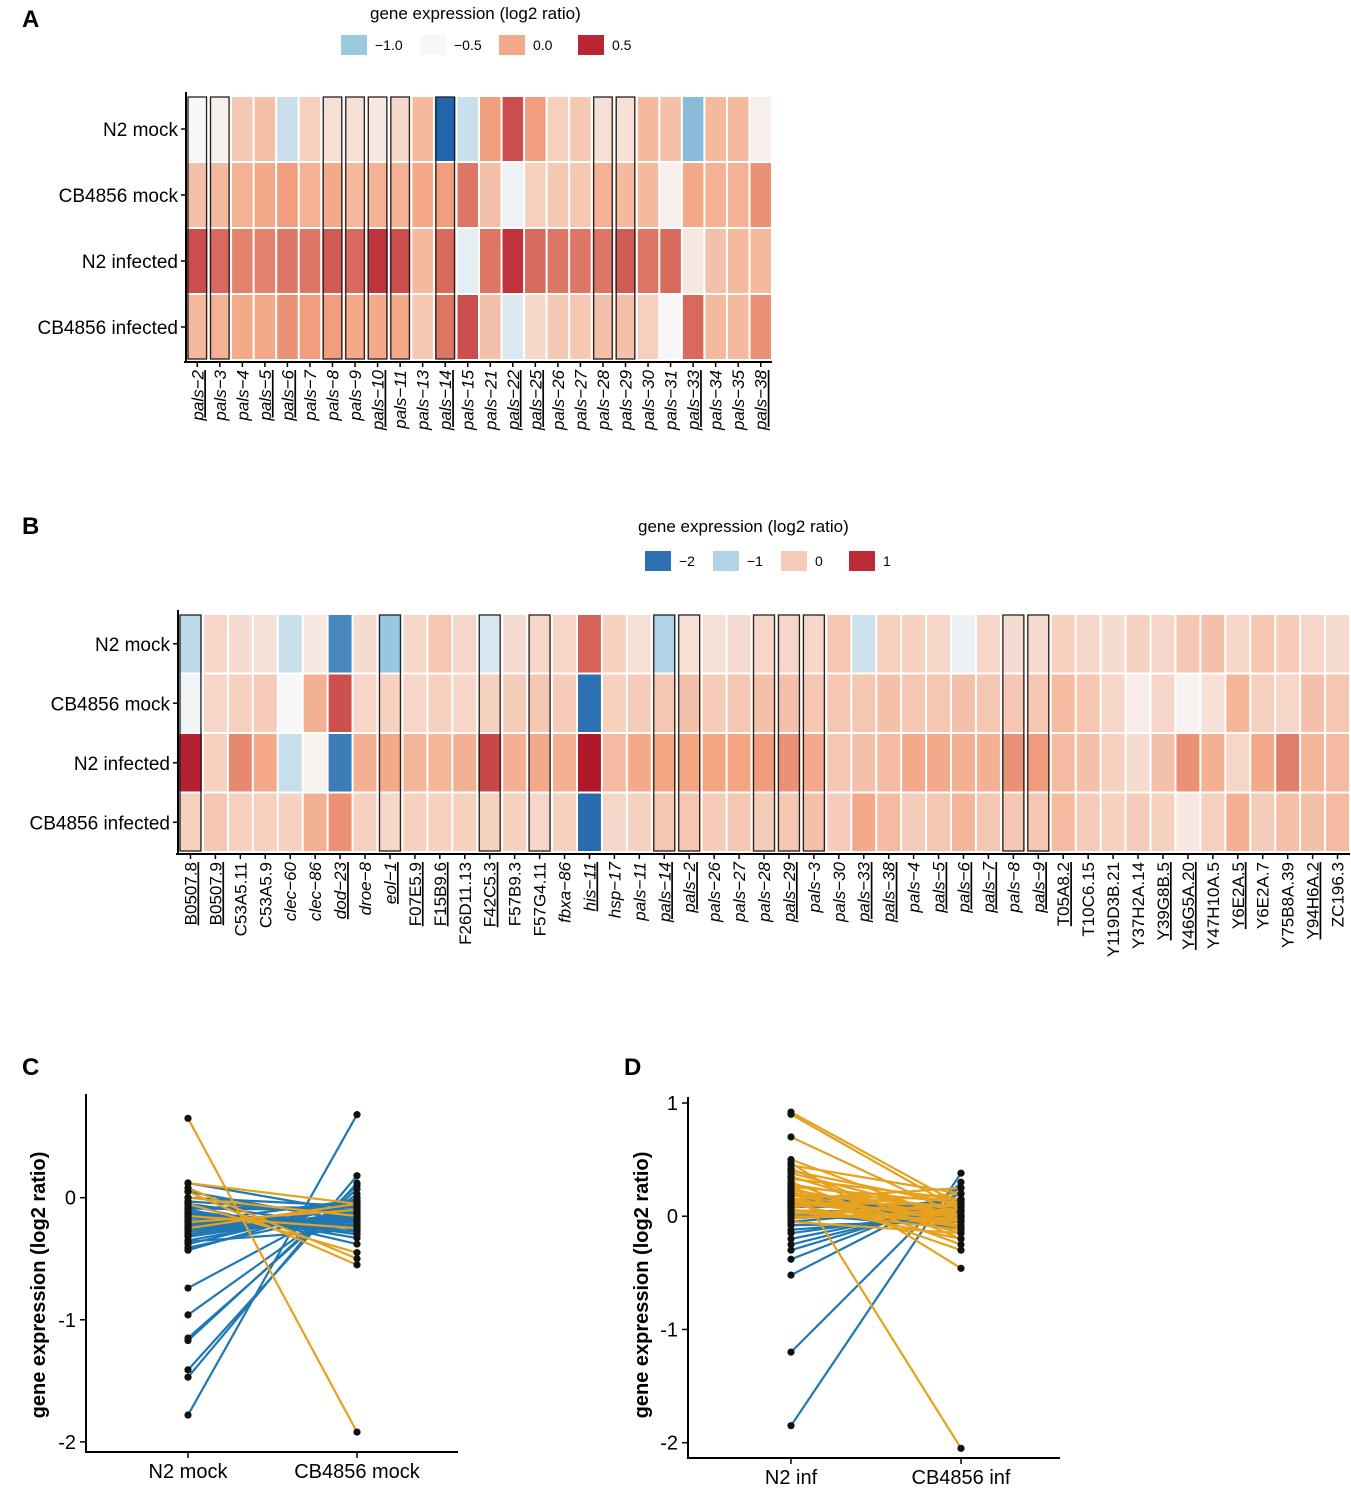 This screenshot has height=1501, width=1351. I want to click on hmb-col-label: pals−8, so click(1013, 887).